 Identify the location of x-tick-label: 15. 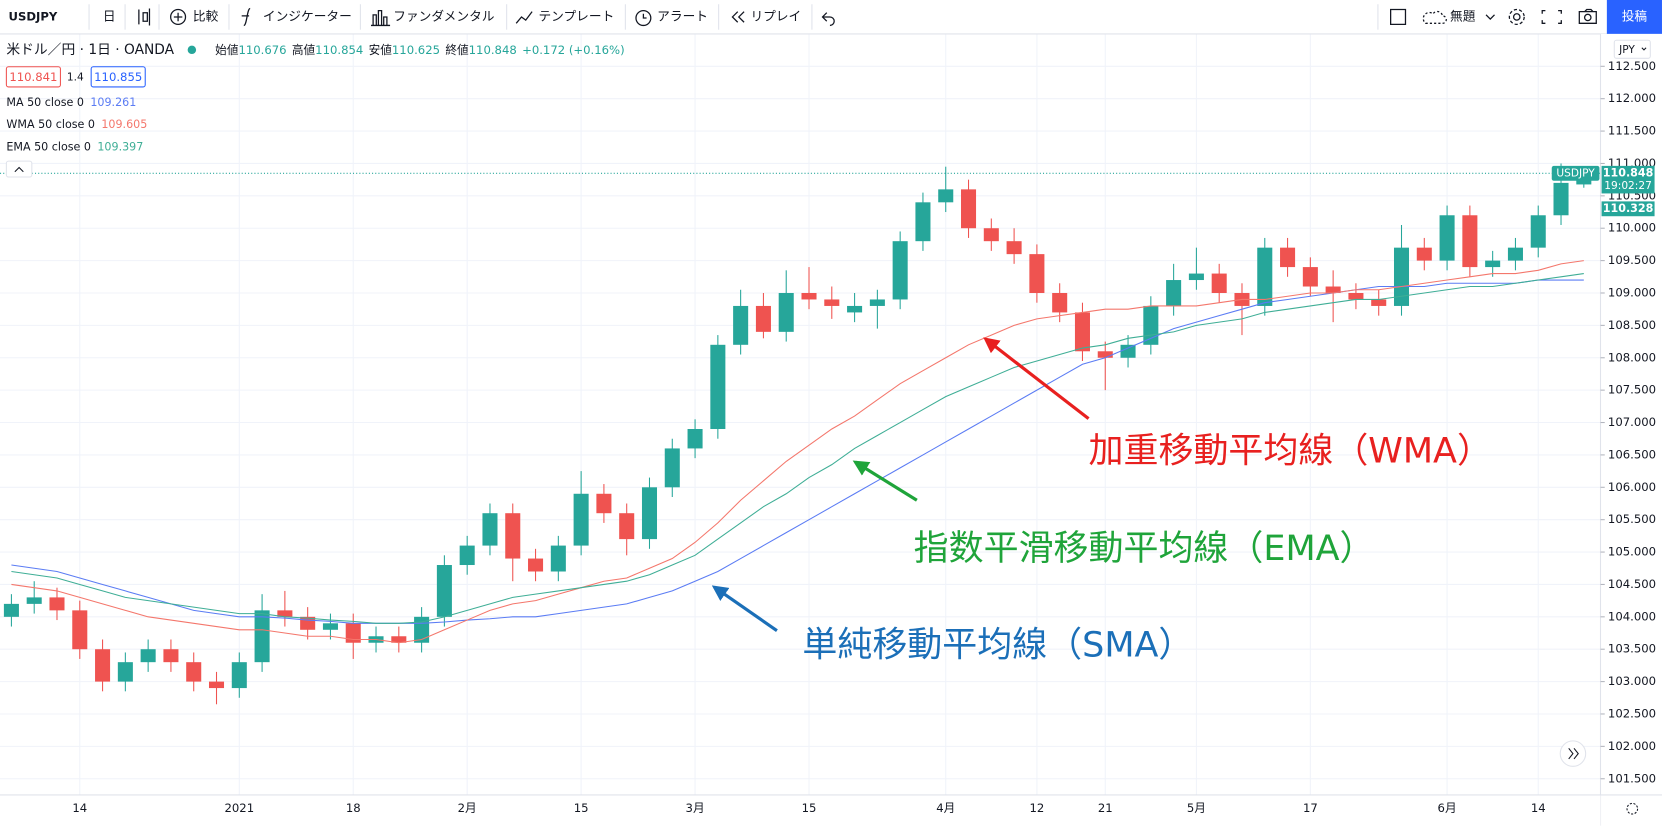
(809, 808).